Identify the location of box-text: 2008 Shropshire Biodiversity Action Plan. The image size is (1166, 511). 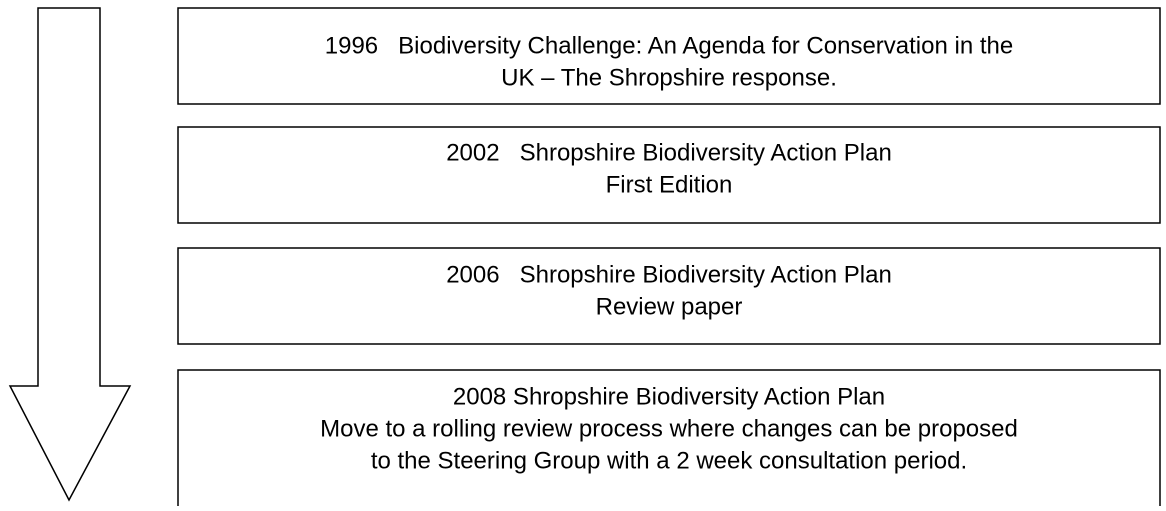
(669, 396).